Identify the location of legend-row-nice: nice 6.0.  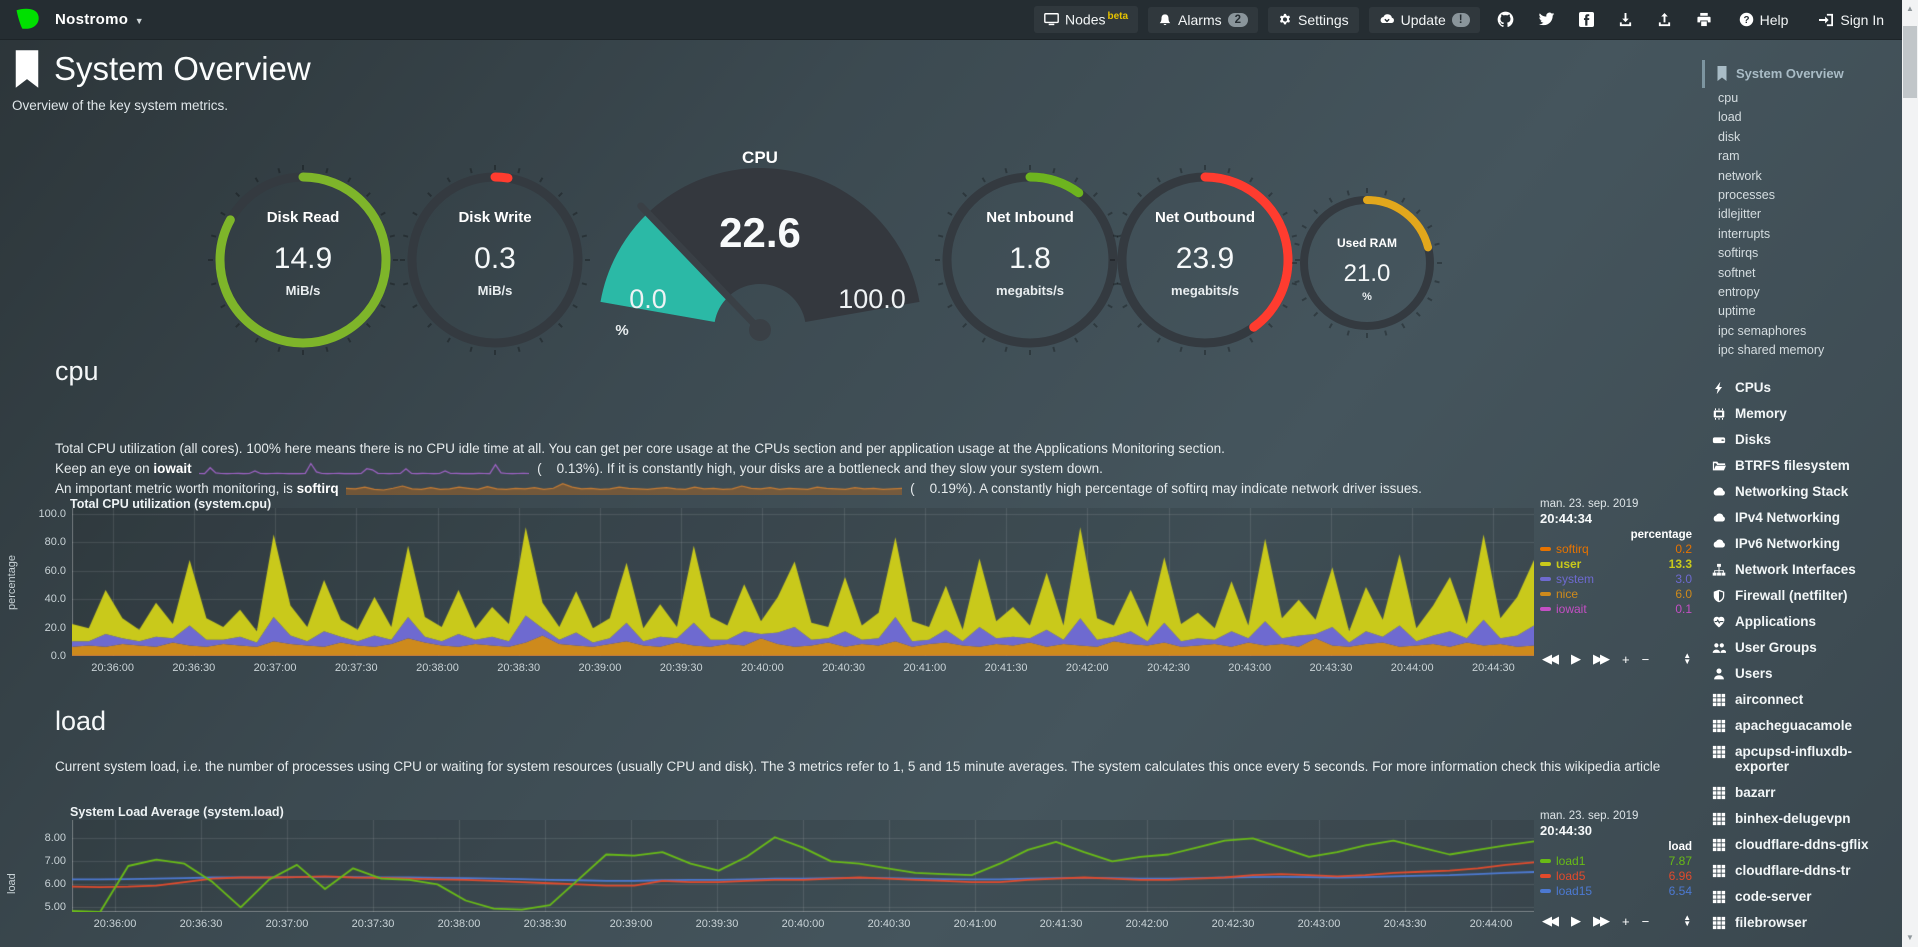
(1616, 593).